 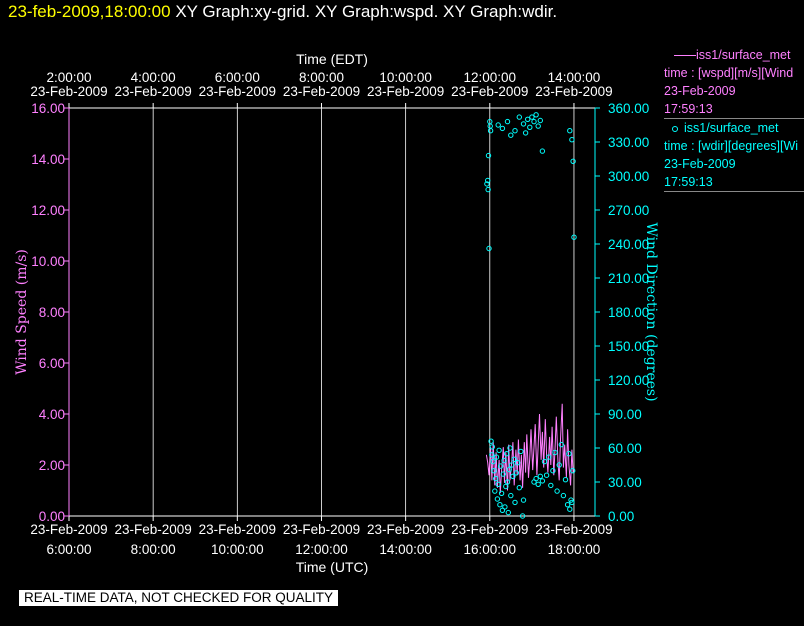 What do you see at coordinates (700, 164) in the screenshot?
I see `legend-wdir-date: 23-Feb-2009` at bounding box center [700, 164].